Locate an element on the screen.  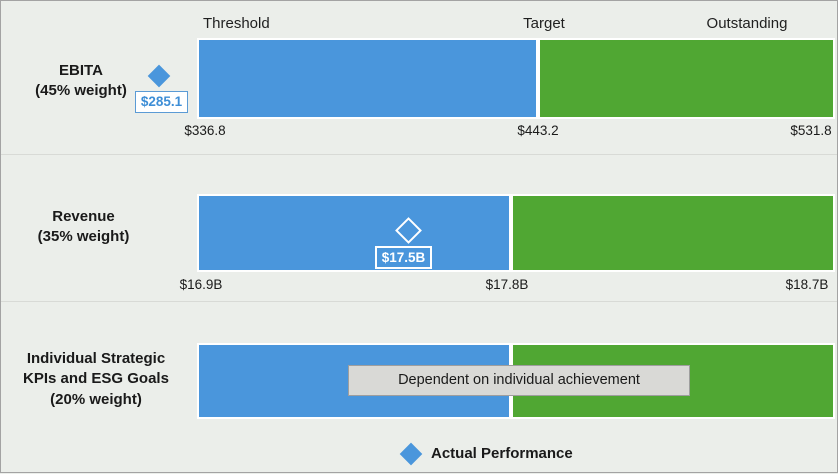
threshold-value-label: $16.9B is located at coordinates (201, 284).